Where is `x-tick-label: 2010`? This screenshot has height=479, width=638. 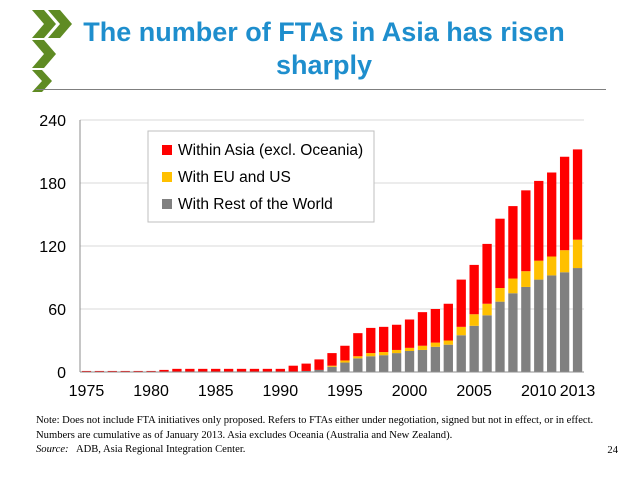 x-tick-label: 2010 is located at coordinates (539, 391).